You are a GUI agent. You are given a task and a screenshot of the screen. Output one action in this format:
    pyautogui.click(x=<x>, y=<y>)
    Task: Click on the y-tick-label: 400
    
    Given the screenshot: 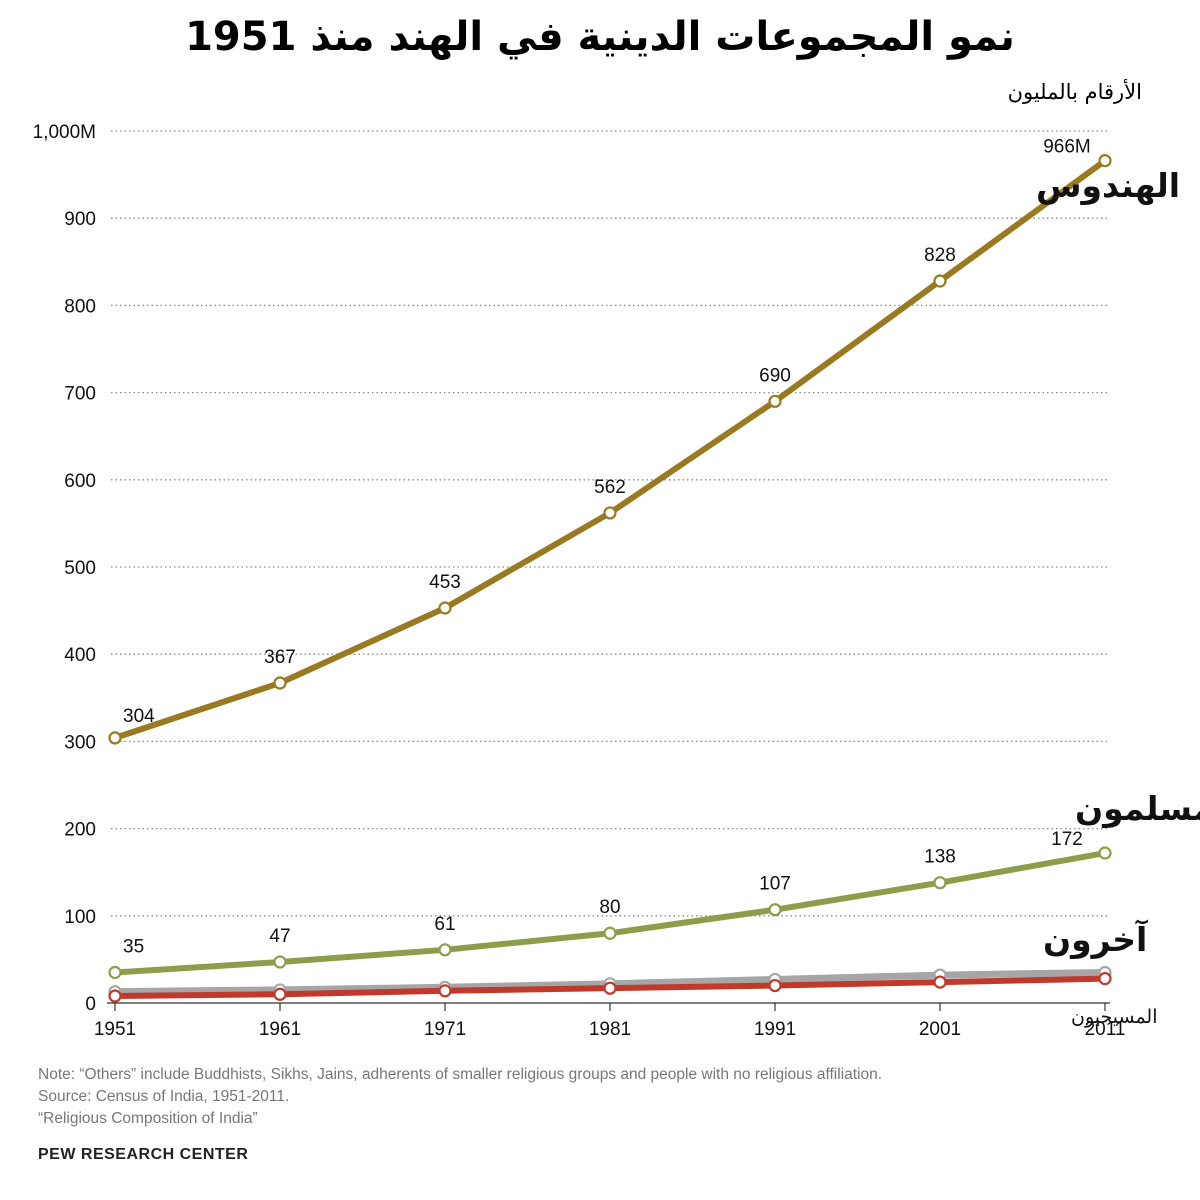 What is the action you would take?
    pyautogui.click(x=80, y=655)
    